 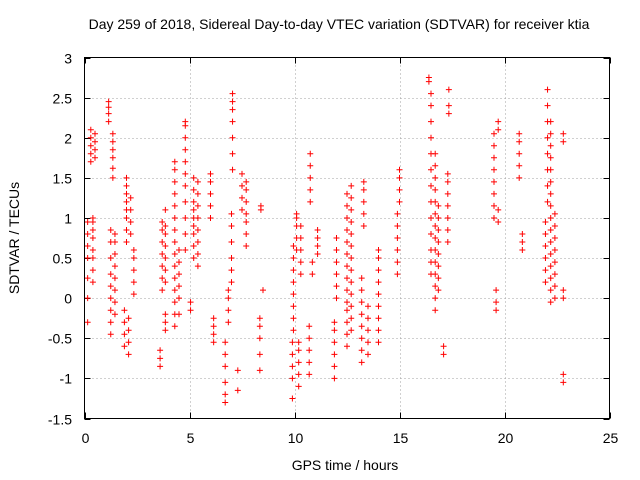 What do you see at coordinates (401, 438) in the screenshot?
I see `x-tick-label: 15` at bounding box center [401, 438].